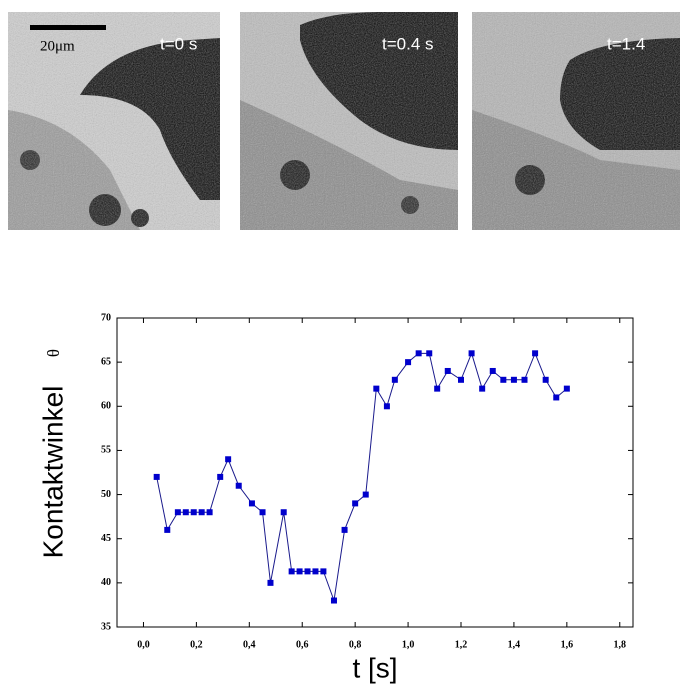 The image size is (680, 693). I want to click on y-tick-label: 40, so click(106, 582).